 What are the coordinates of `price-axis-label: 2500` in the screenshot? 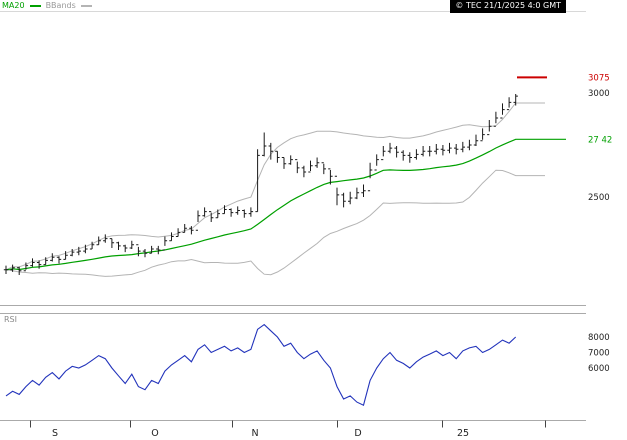 It's located at (599, 198).